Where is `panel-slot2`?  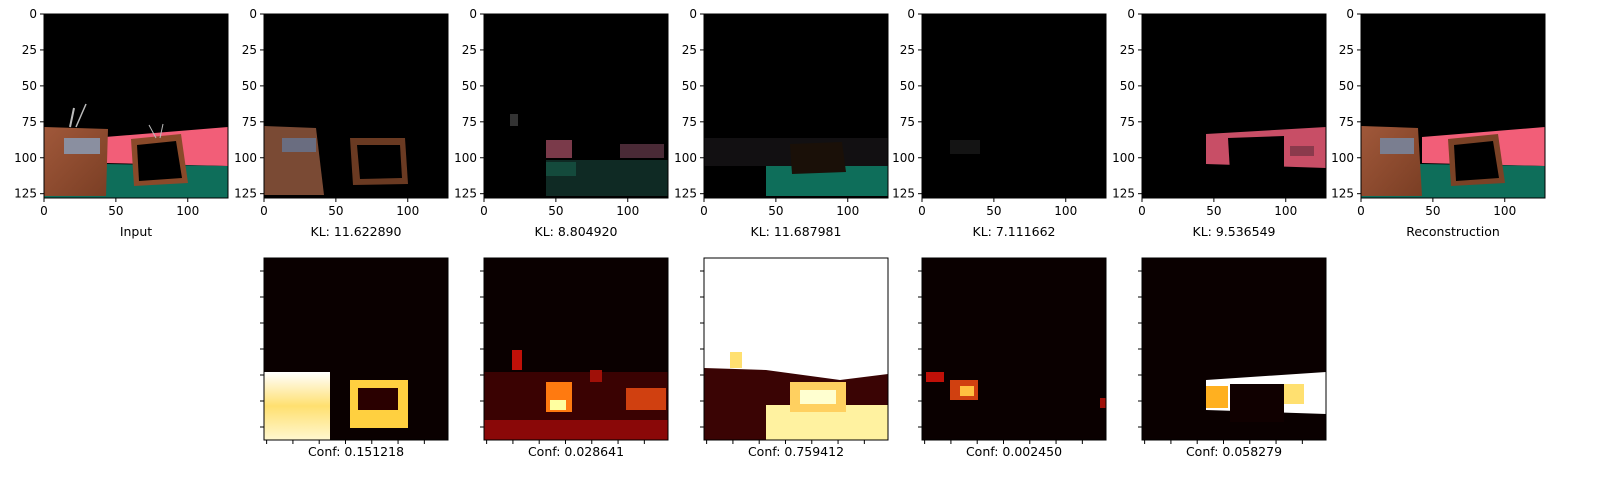
panel-slot2 is located at coordinates (576, 106).